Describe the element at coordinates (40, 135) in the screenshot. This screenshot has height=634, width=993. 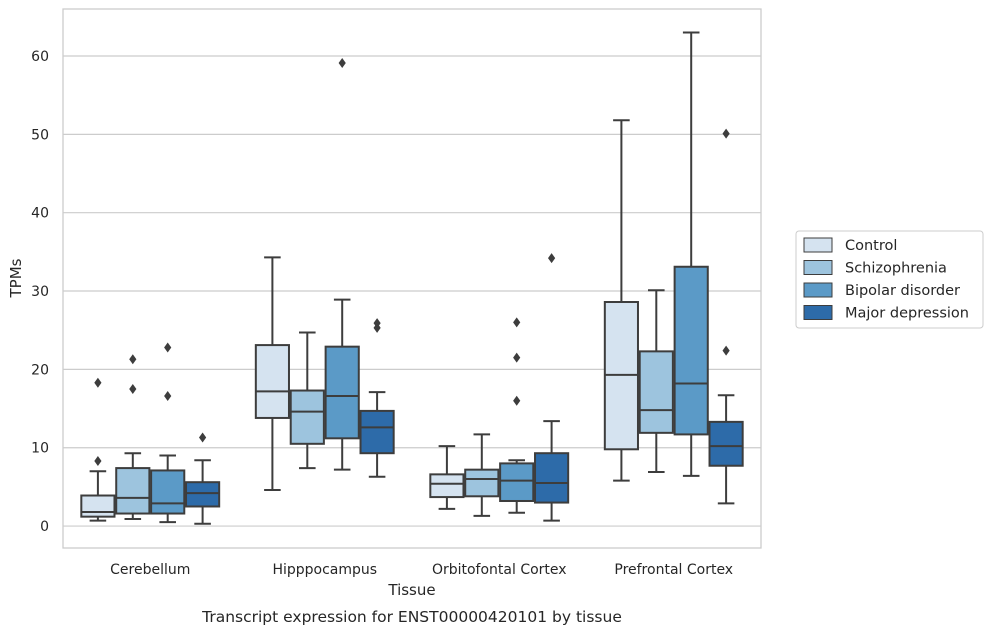
I see `y-tick-label: 50` at that location.